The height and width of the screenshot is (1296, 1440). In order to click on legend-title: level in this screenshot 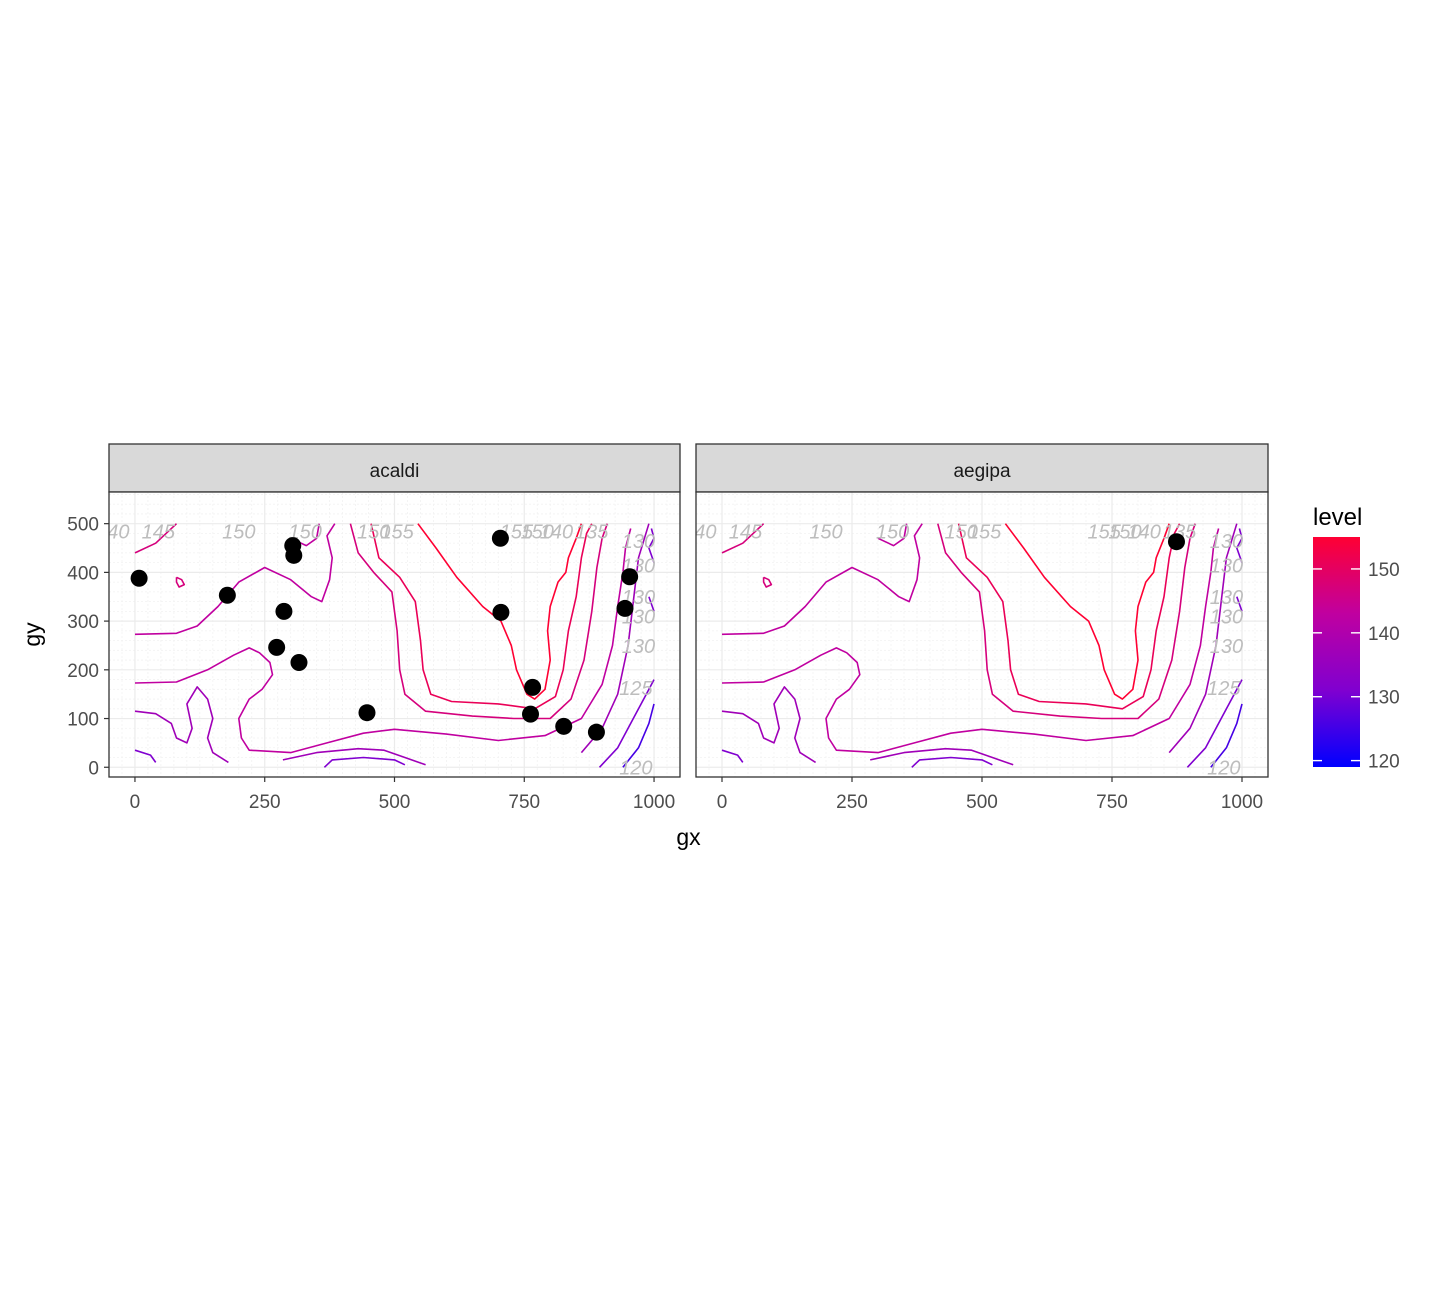, I will do `click(1337, 517)`.